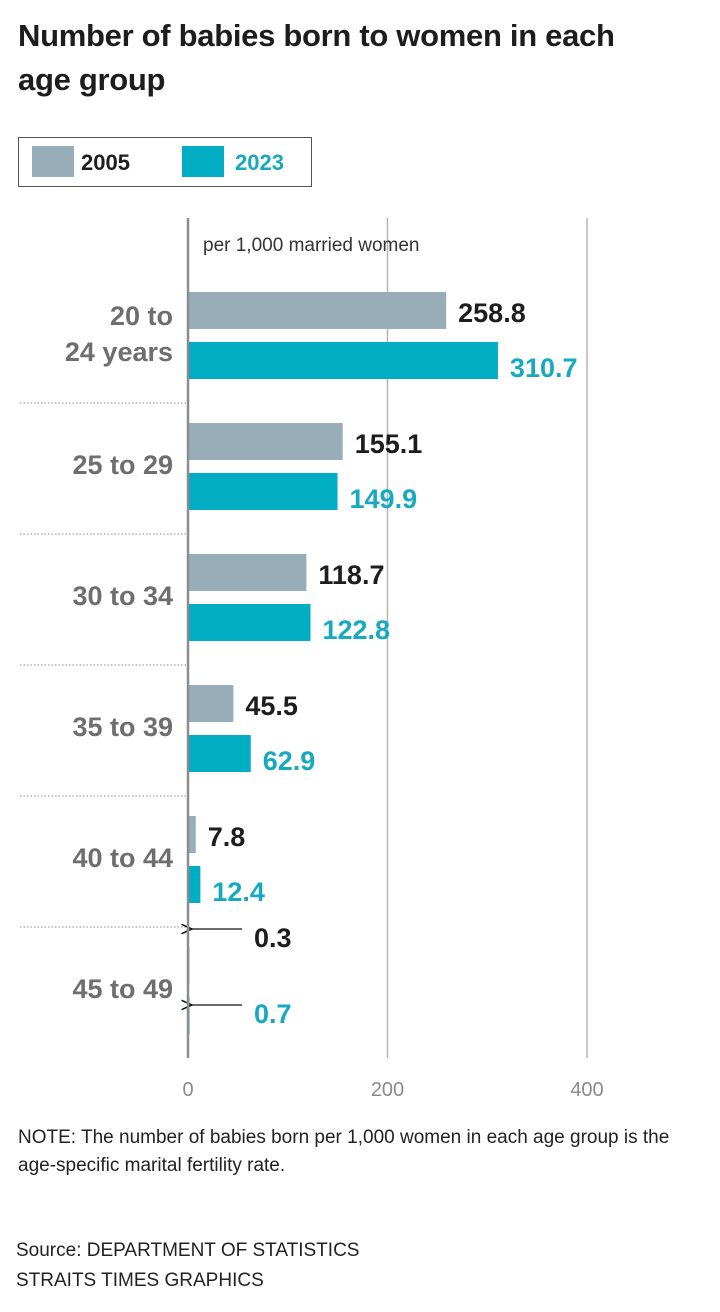 Image resolution: width=720 pixels, height=1312 pixels. Describe the element at coordinates (351, 575) in the screenshot. I see `value-label-2005: 118.7` at that location.